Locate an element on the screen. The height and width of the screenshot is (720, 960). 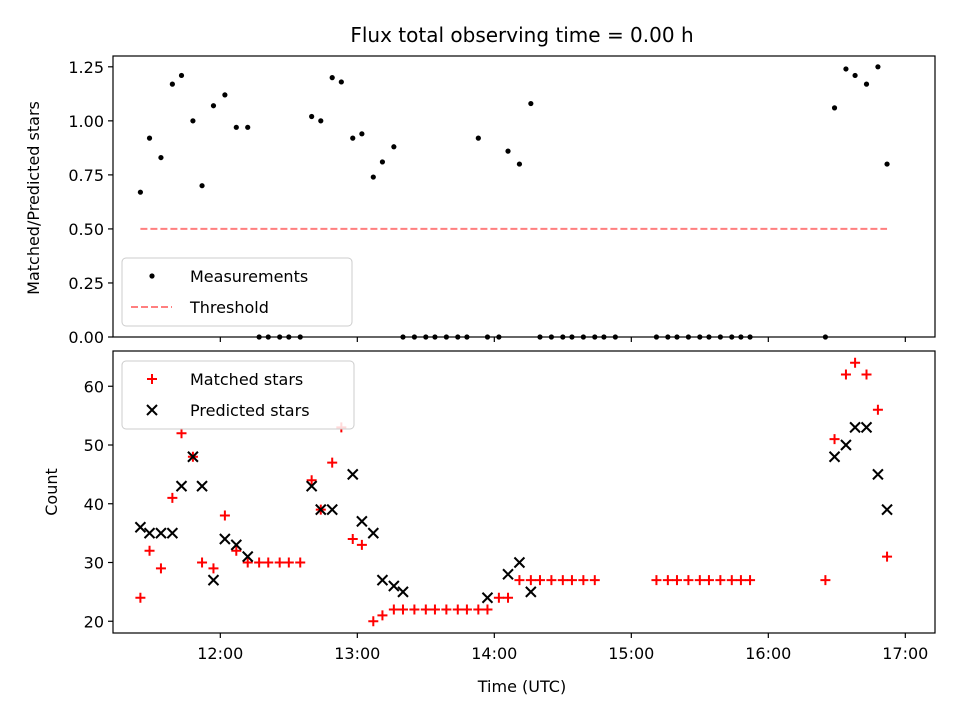
y-tick-label: 0.75 is located at coordinates (86, 175).